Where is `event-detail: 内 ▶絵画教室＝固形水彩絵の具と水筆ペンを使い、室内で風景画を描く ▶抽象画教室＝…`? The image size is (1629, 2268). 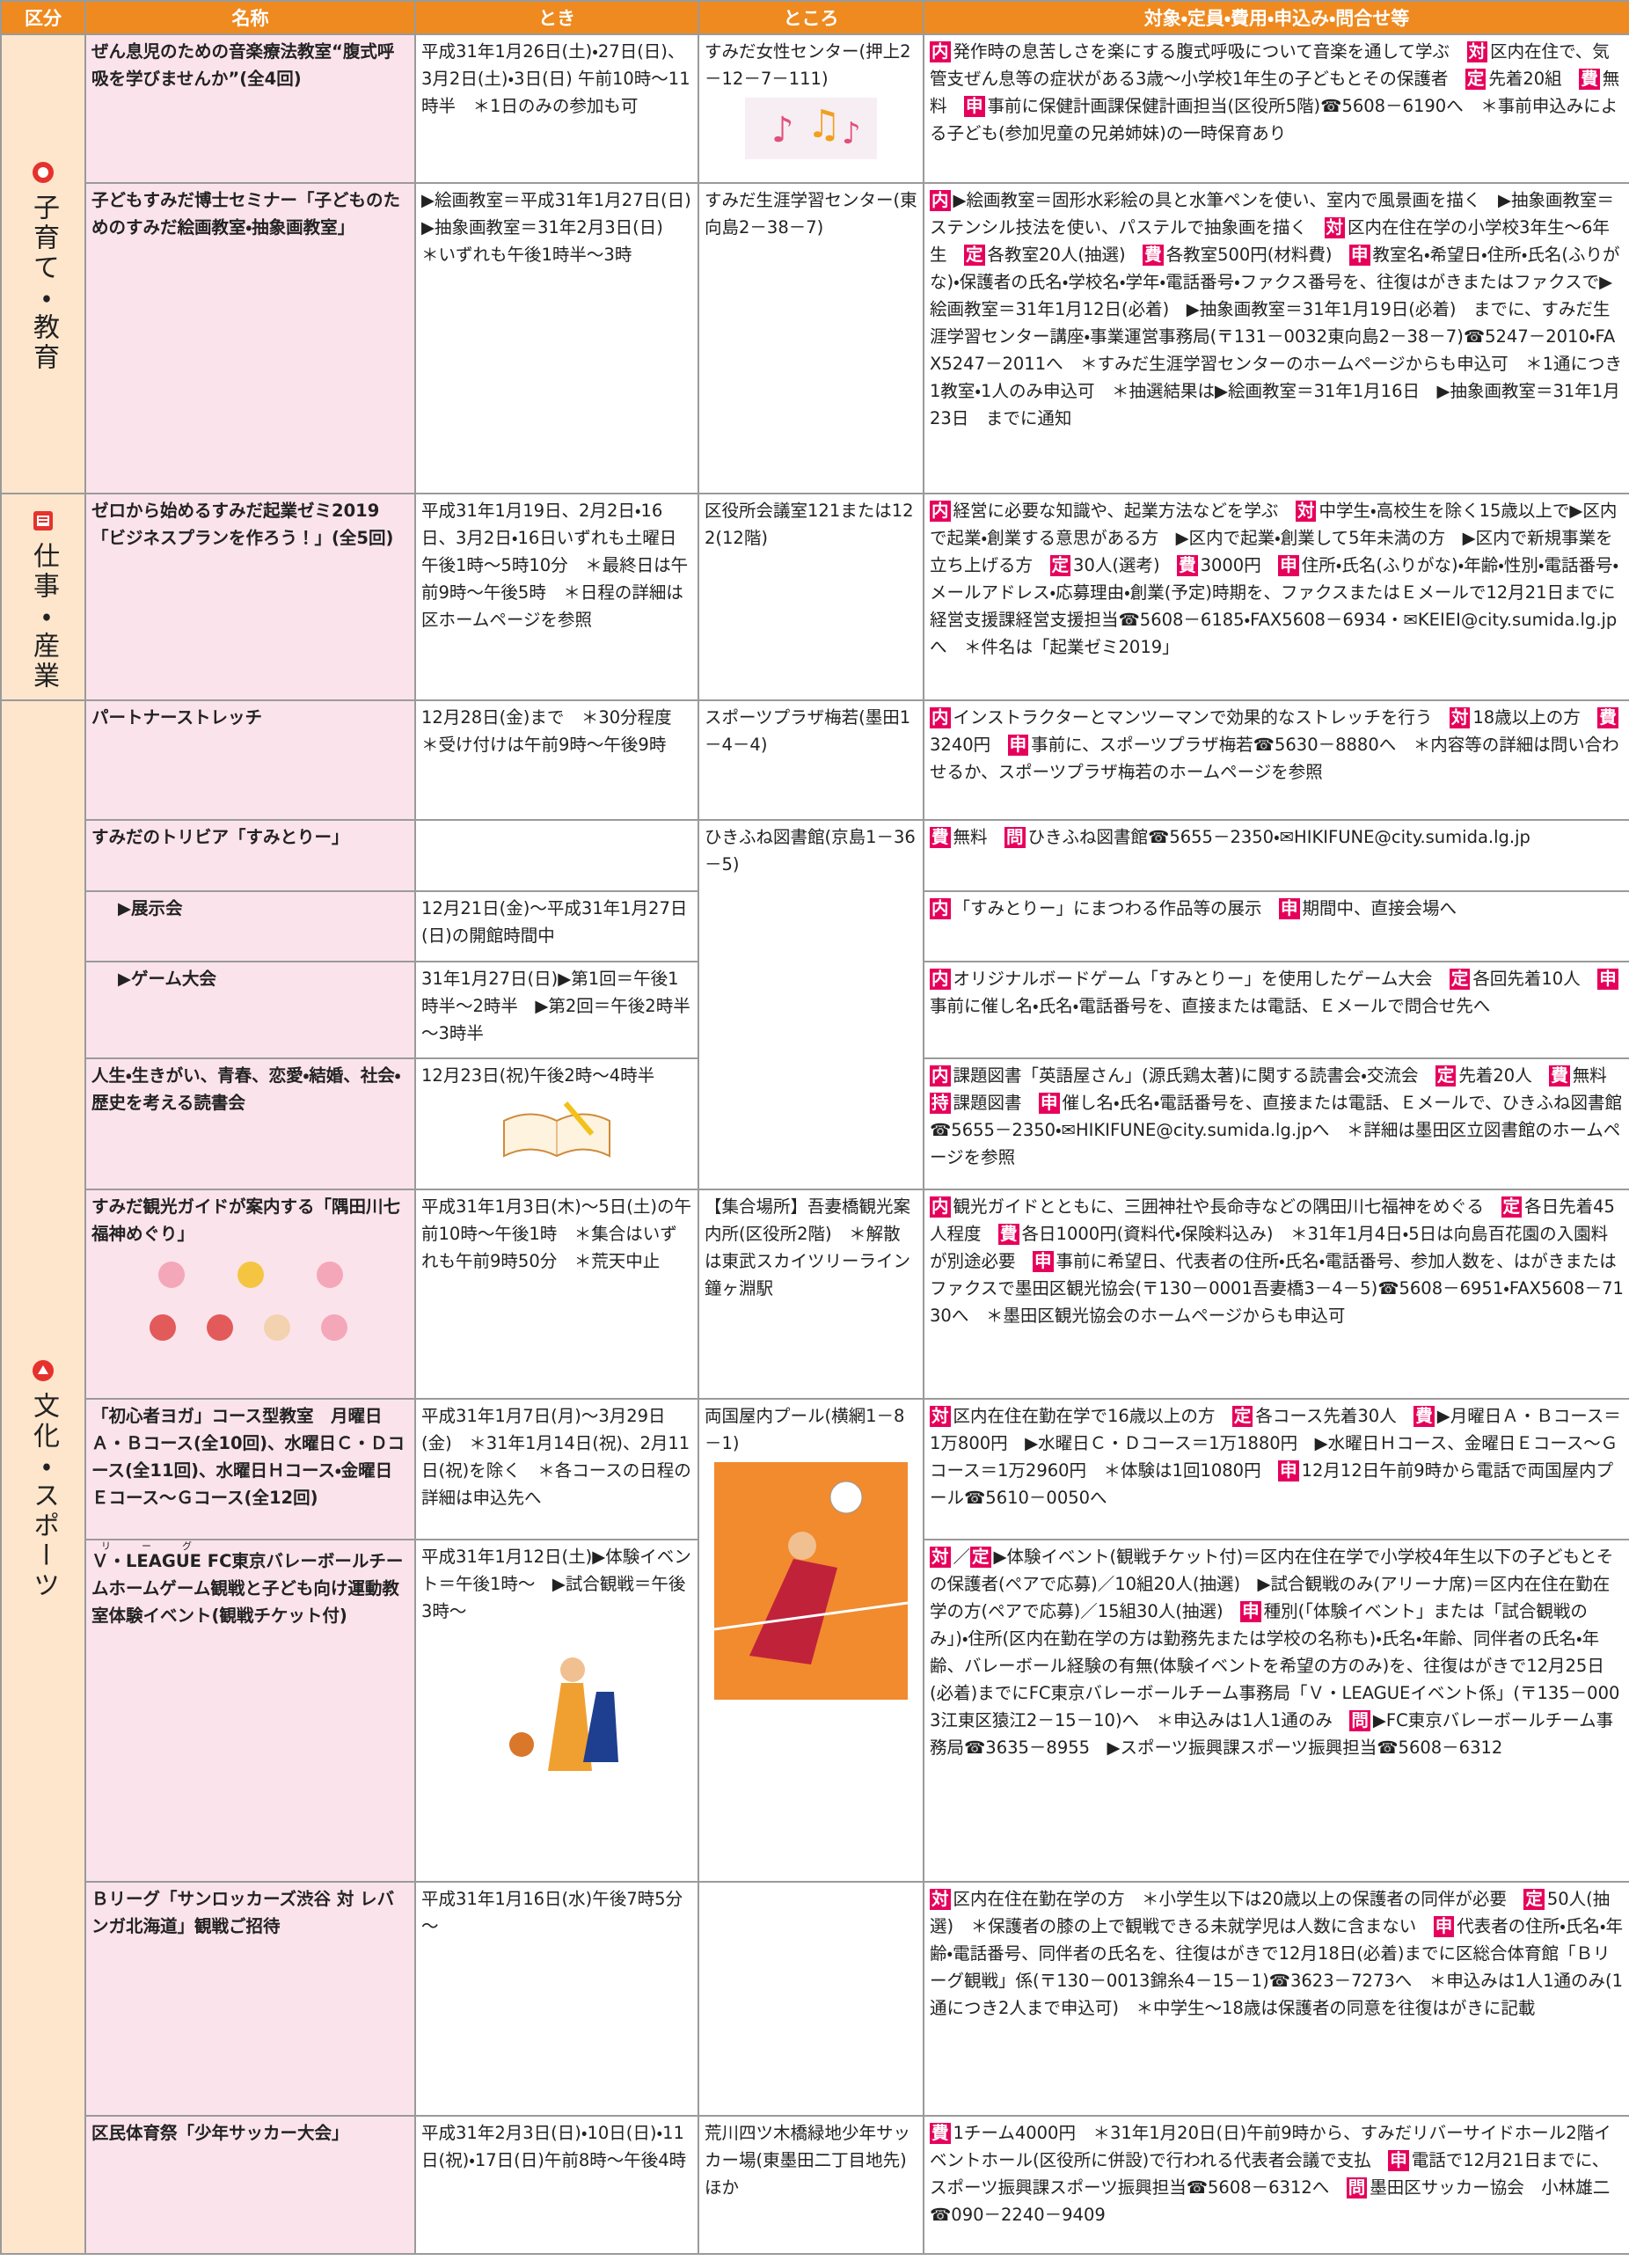
event-detail: 内 ▶絵画教室＝固形水彩絵の具と水筆ペンを使い、室内で風景画を描く ▶抽象画教室＝… is located at coordinates (1276, 338).